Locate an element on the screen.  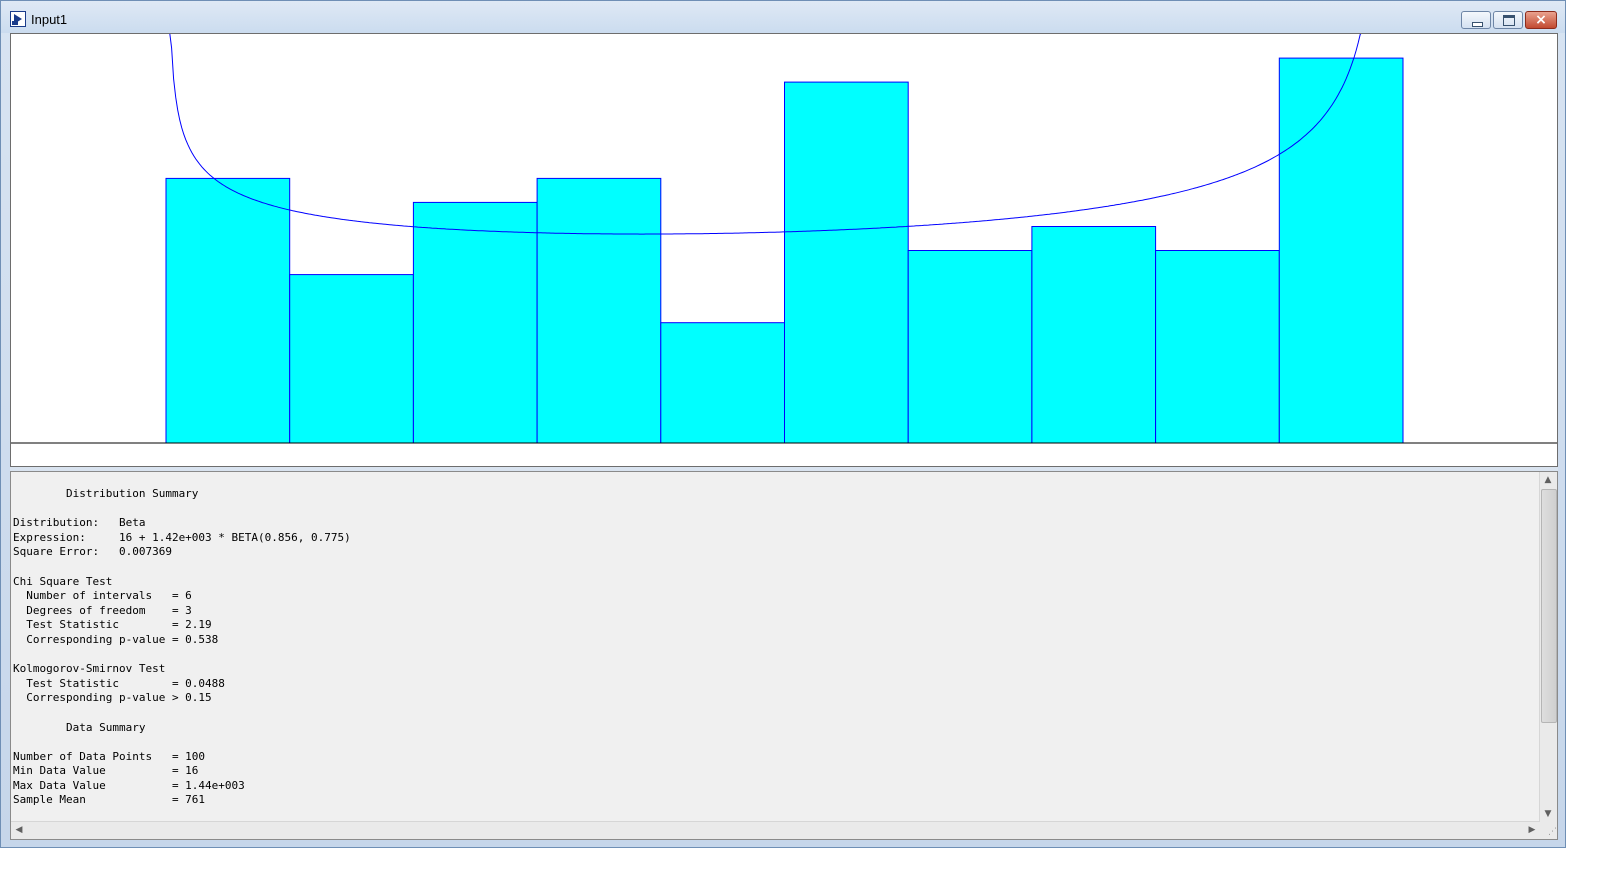
size-grip-icon: ⋰ is located at coordinates (1548, 830).